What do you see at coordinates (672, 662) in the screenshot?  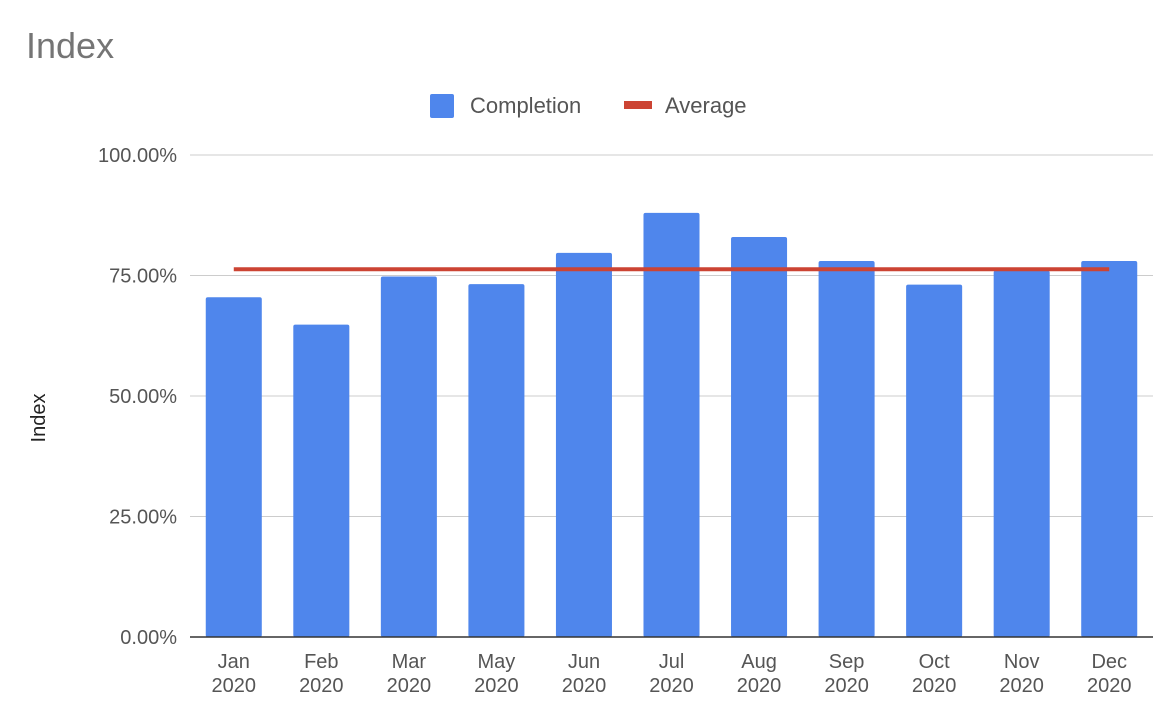 I see `x-tick-label-month: Jul` at bounding box center [672, 662].